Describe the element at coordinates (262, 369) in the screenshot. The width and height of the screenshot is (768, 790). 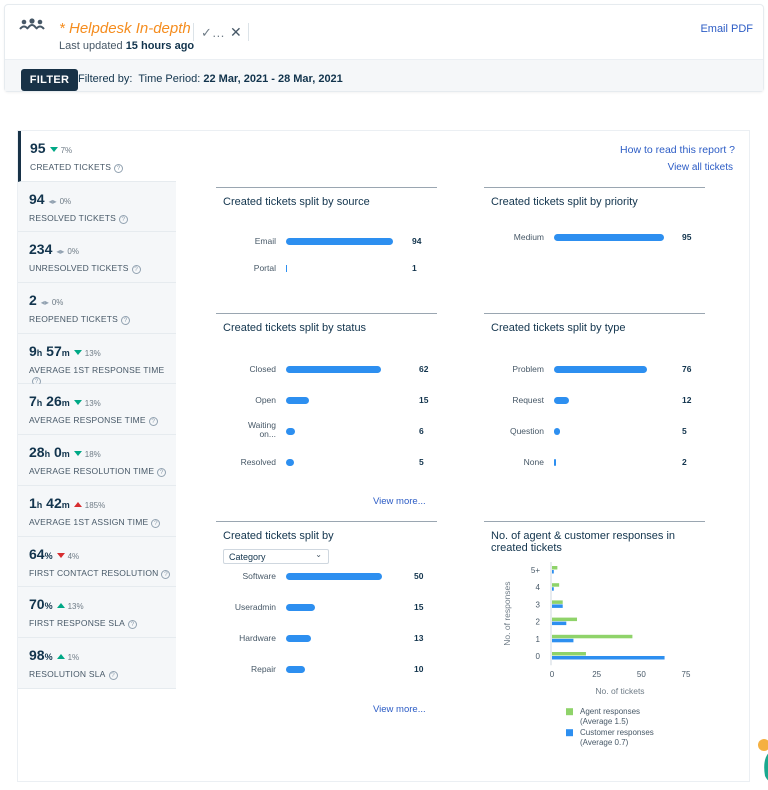
I see `bar-category-label: Closed` at that location.